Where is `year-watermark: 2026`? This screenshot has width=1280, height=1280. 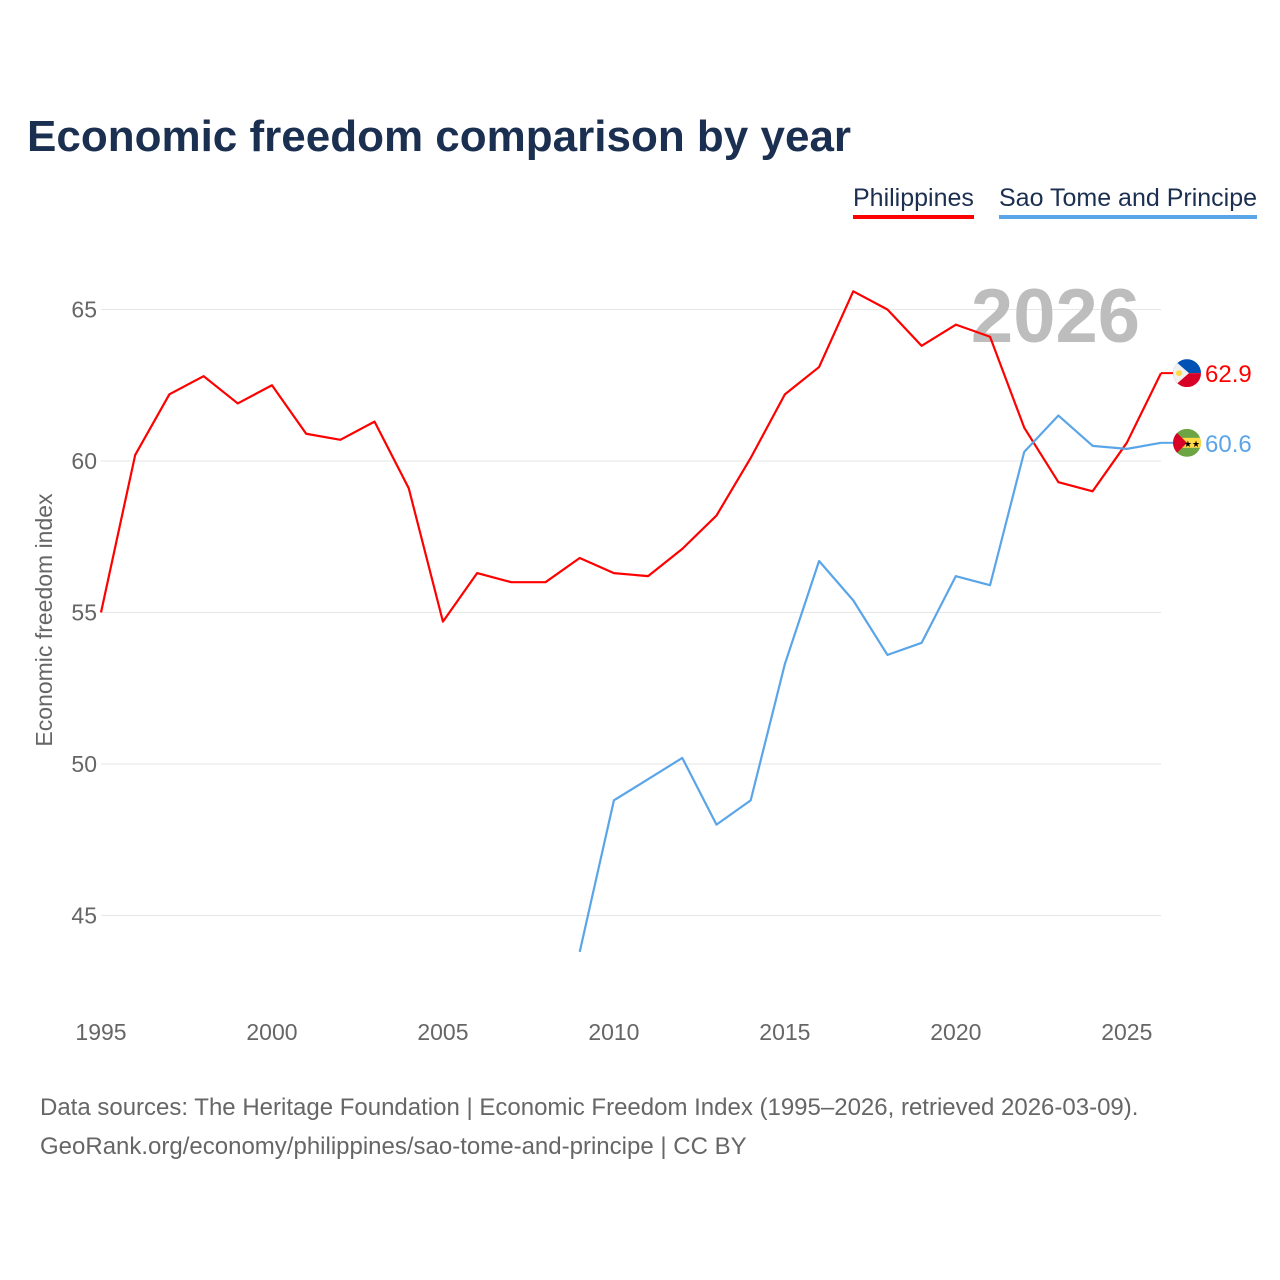
year-watermark: 2026 is located at coordinates (1055, 316).